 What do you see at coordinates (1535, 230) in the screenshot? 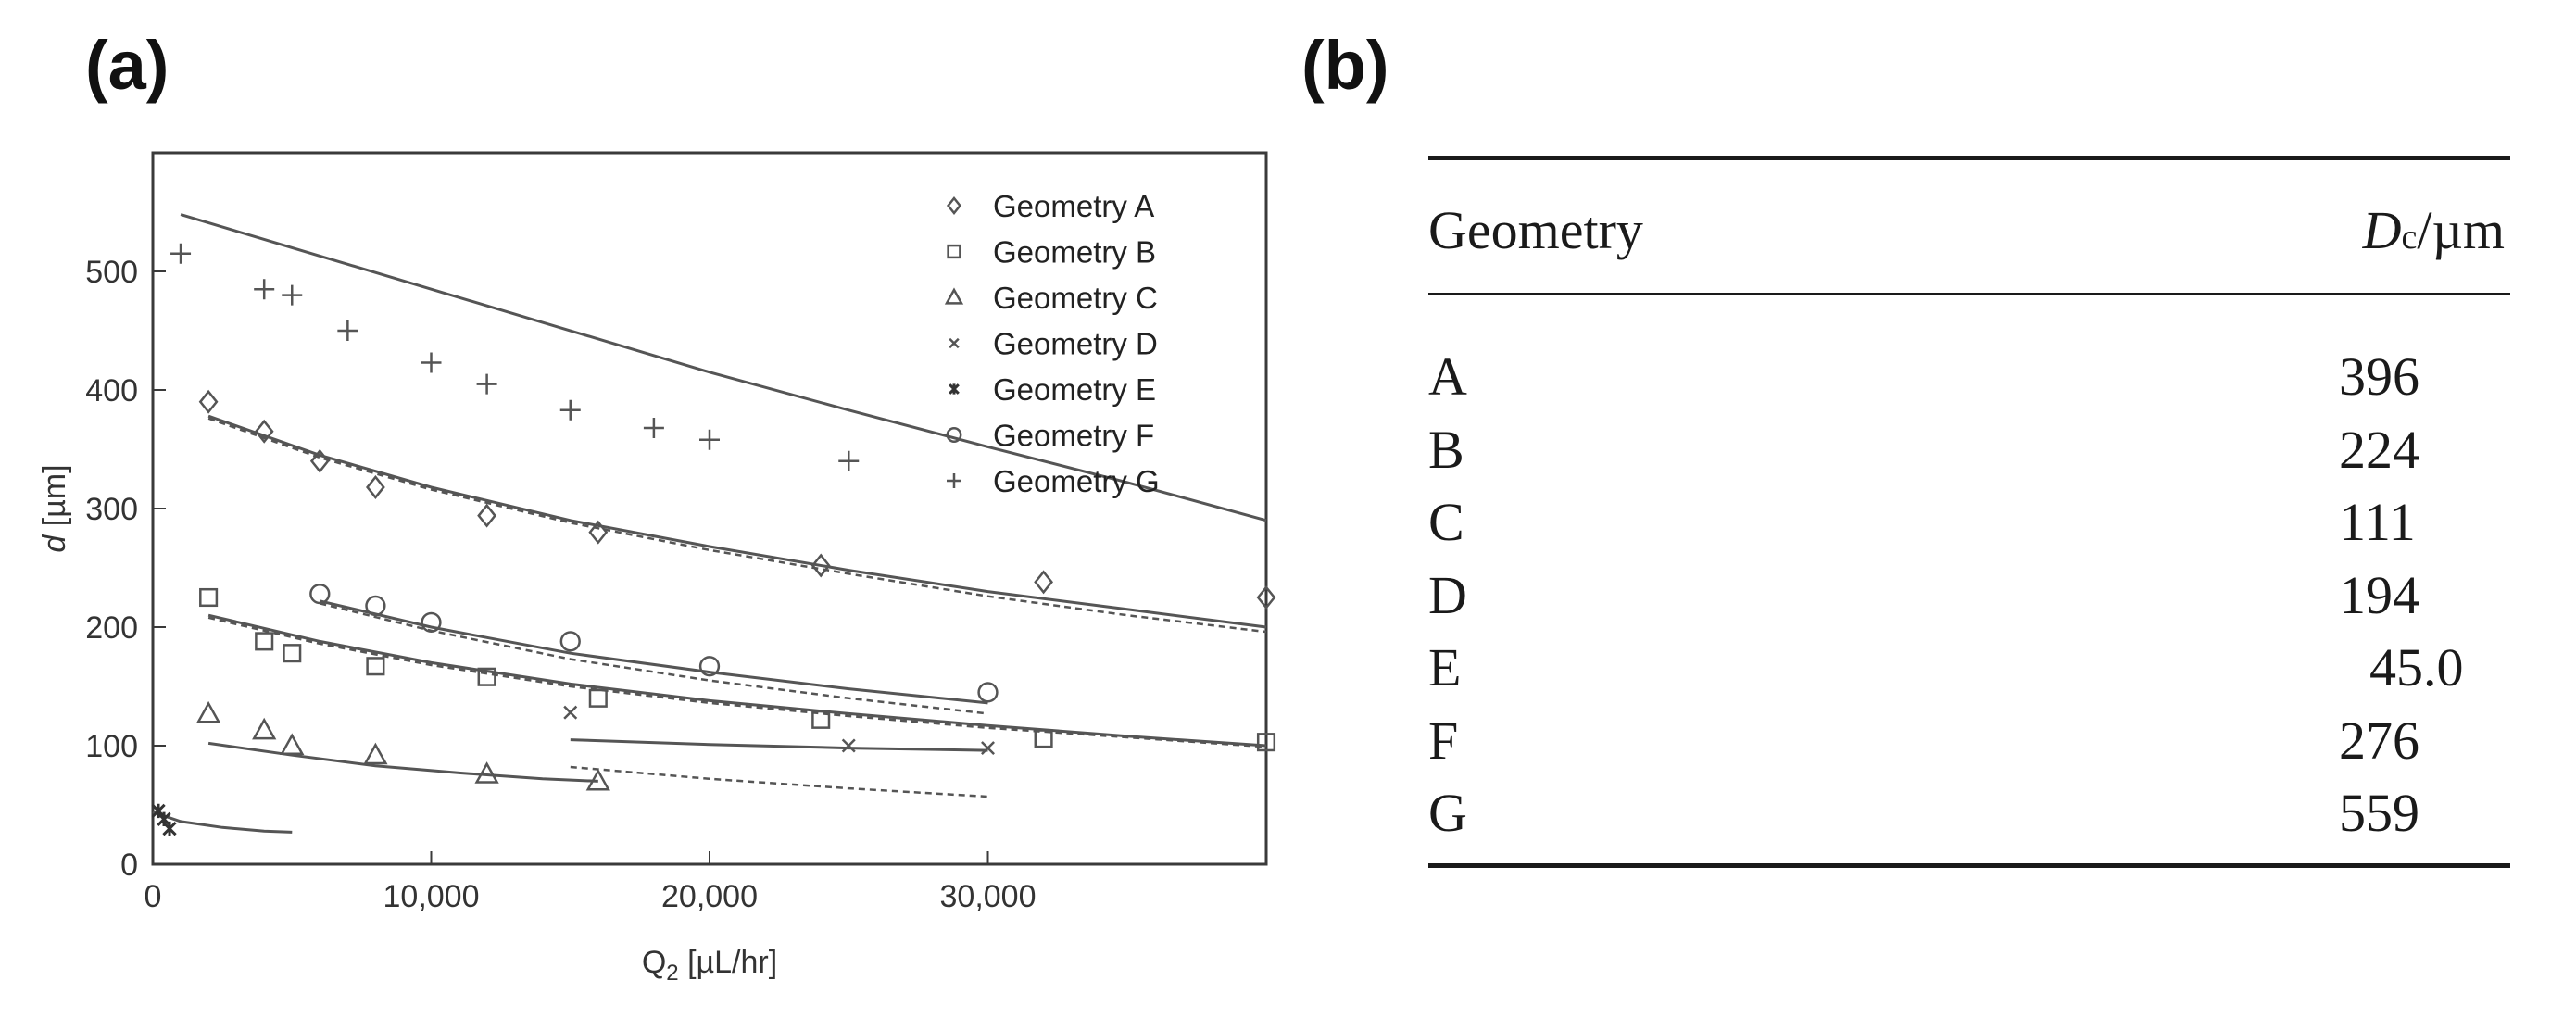
I see `header-geometry: Geometry` at bounding box center [1535, 230].